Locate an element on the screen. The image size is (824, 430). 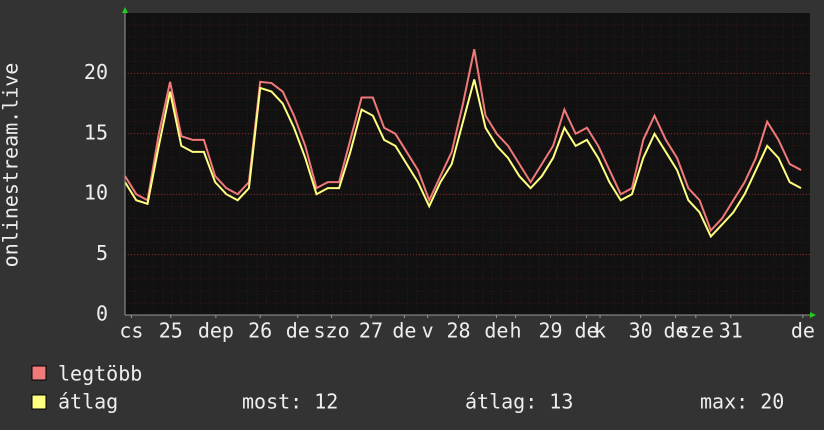
y-tick-label: 10 is located at coordinates (96, 193).